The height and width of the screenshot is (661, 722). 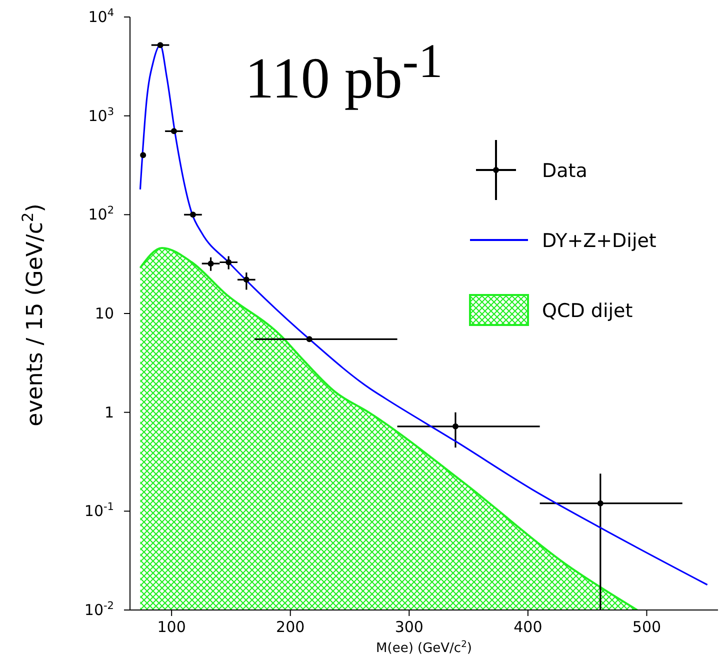 What do you see at coordinates (99, 609) in the screenshot?
I see `y-tick-label: 10$^{-2}$` at bounding box center [99, 609].